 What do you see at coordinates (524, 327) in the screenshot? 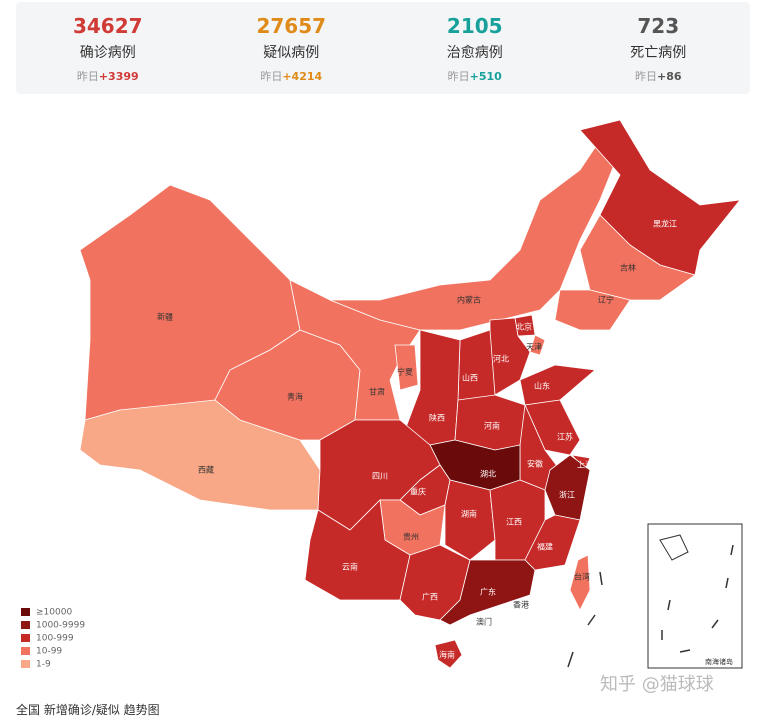
I see `province-label: 北京` at bounding box center [524, 327].